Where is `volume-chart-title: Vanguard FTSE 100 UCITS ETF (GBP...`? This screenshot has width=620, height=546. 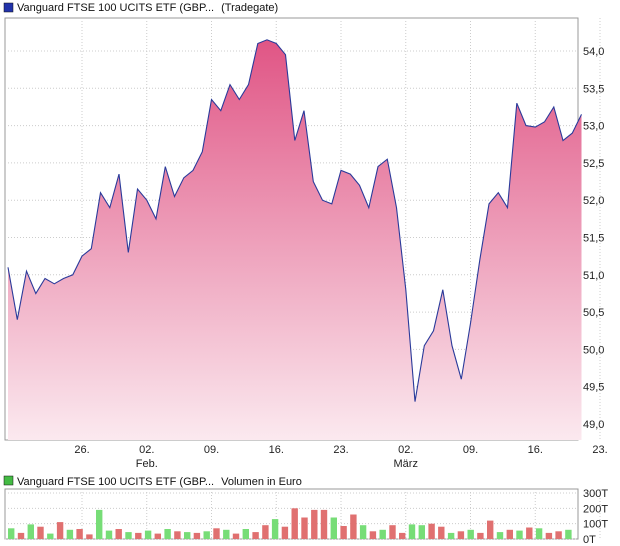 volume-chart-title: Vanguard FTSE 100 UCITS ETF (GBP... is located at coordinates (115, 482).